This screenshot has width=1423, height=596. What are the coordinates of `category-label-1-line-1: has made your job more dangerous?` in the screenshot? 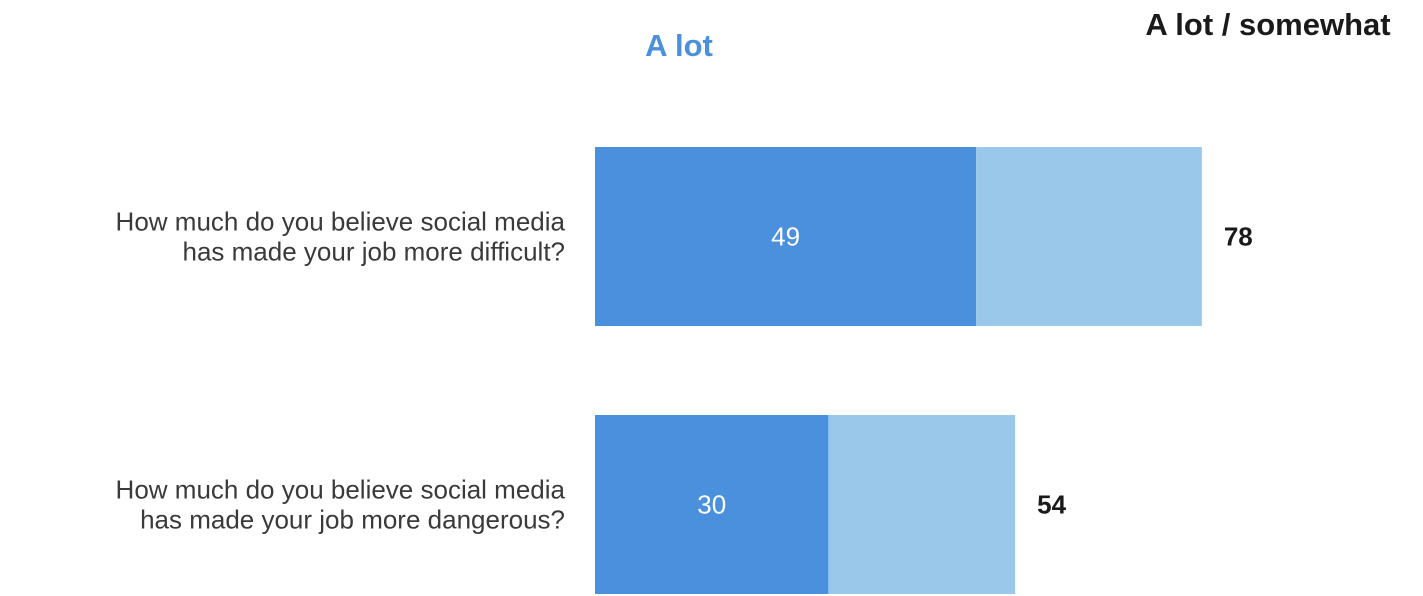 It's located at (352, 520).